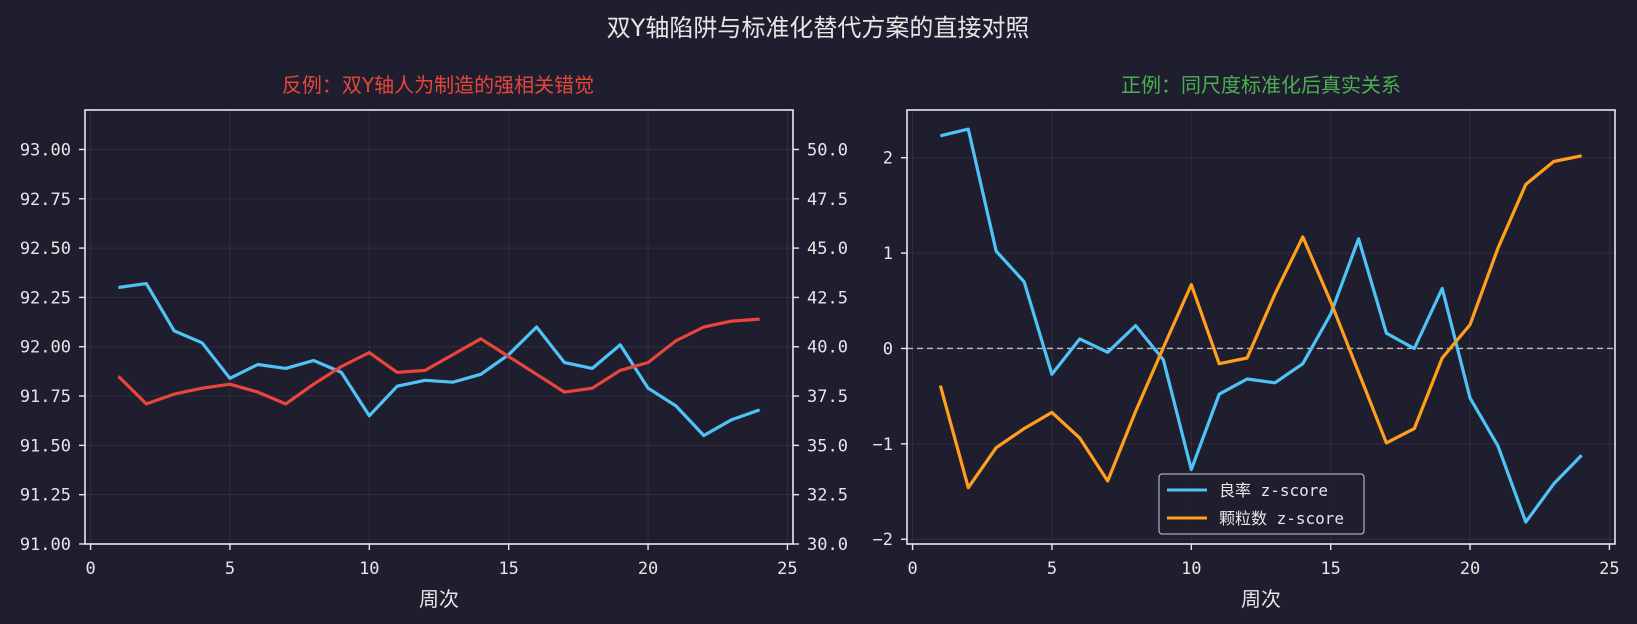 The image size is (1637, 624). Describe the element at coordinates (45, 496) in the screenshot. I see `left-ytick-label-1: 91.25` at that location.